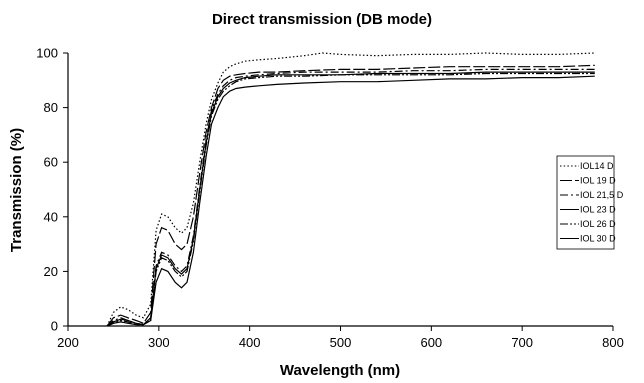  What do you see at coordinates (51, 162) in the screenshot?
I see `y-tick-label: 60` at bounding box center [51, 162].